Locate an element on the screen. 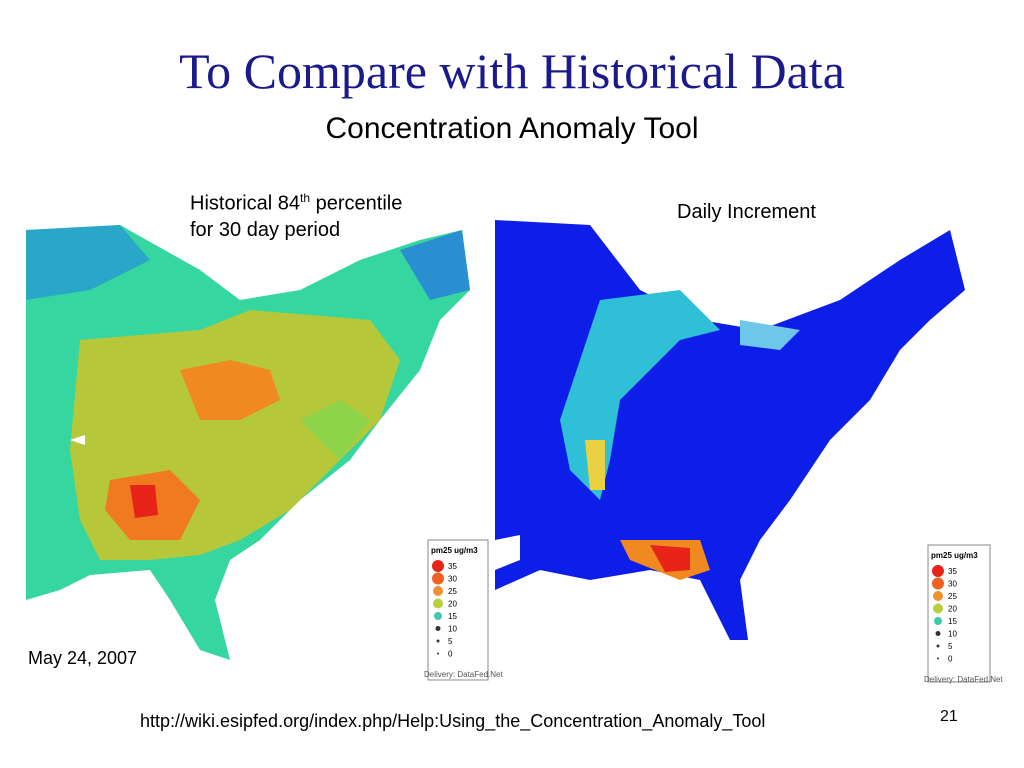 This screenshot has width=1024, height=768. caption-text: Historical 84 is located at coordinates (245, 203).